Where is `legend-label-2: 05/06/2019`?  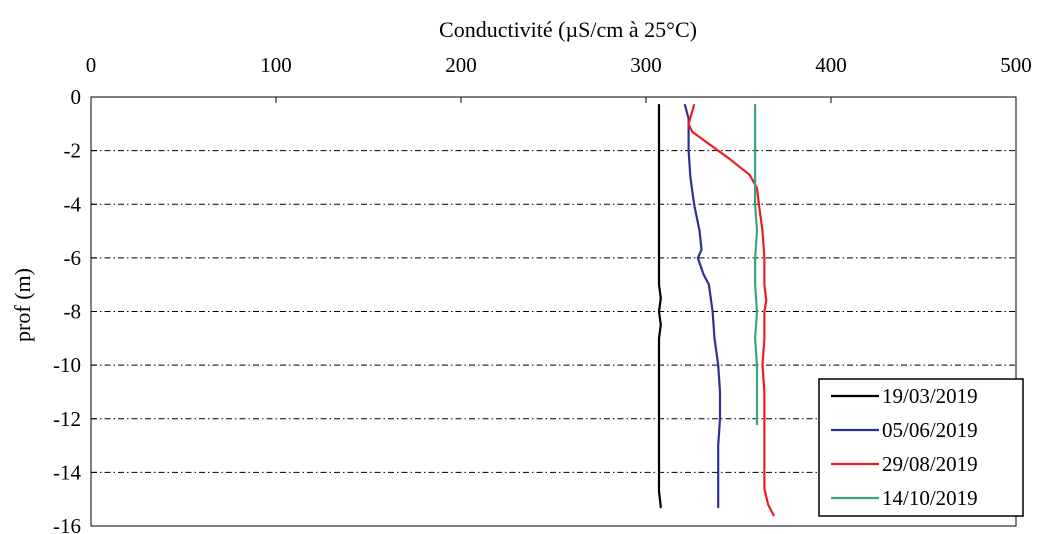 legend-label-2: 05/06/2019 is located at coordinates (930, 430).